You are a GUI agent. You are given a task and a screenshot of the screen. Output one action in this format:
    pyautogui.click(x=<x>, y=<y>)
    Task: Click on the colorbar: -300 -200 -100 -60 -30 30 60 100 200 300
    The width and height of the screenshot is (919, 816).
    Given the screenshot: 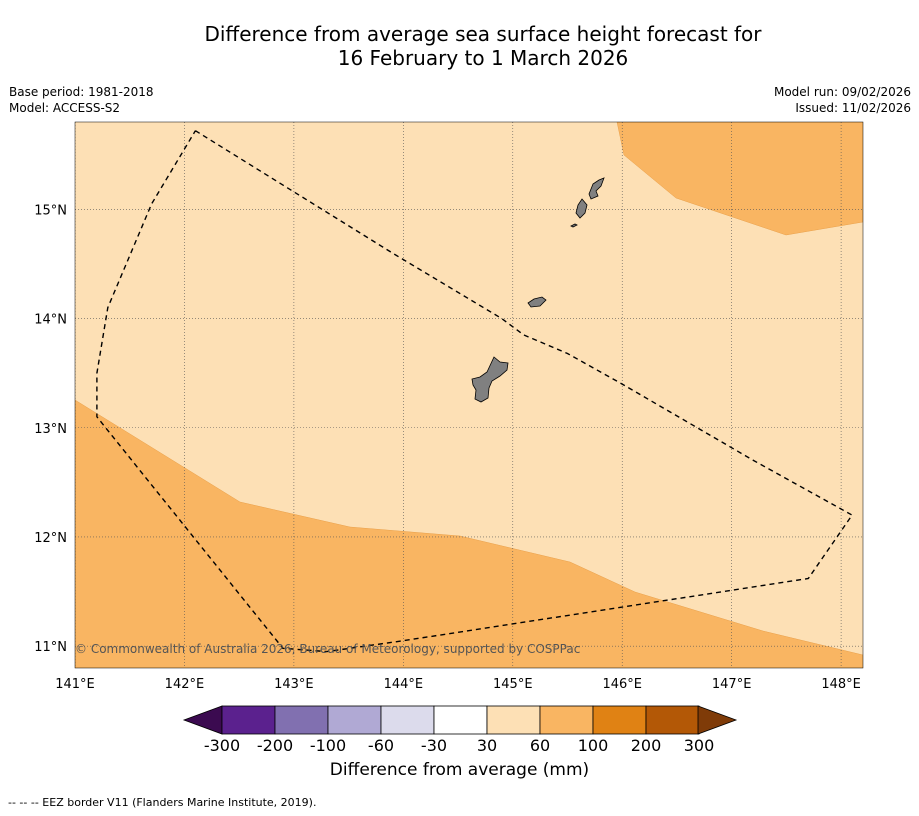 What is the action you would take?
    pyautogui.click(x=460, y=730)
    